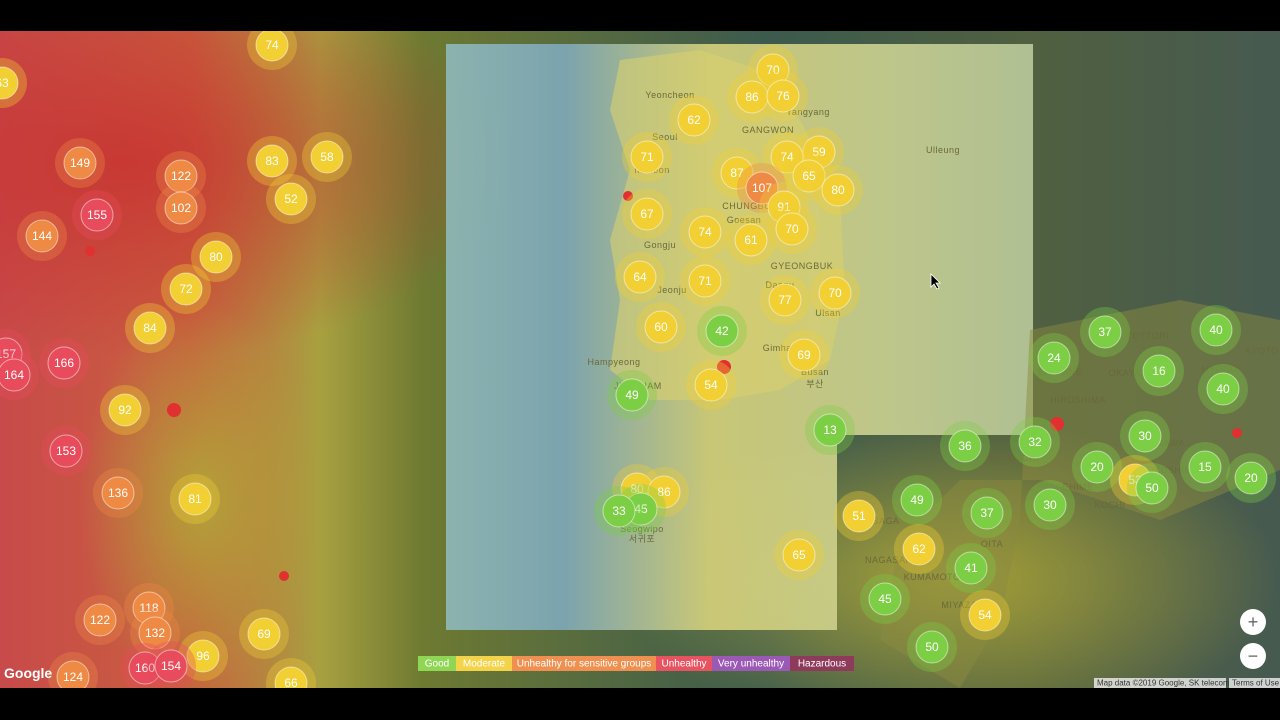 This screenshot has width=1280, height=720. I want to click on marker-value: 144, so click(42, 236).